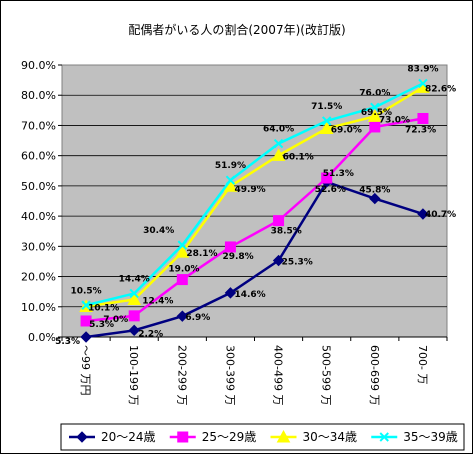 The height and width of the screenshot is (457, 473). Describe the element at coordinates (346, 130) in the screenshot. I see `data-label: 69.0%` at that location.